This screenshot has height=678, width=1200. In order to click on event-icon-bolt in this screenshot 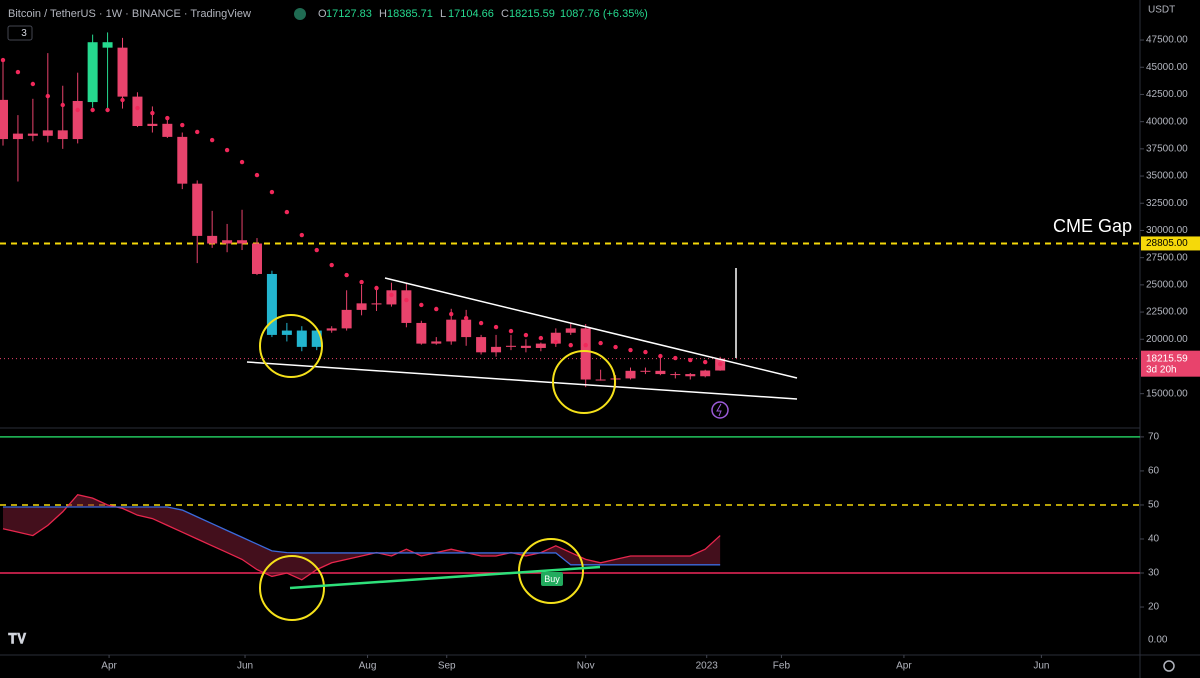, I will do `click(719, 410)`.